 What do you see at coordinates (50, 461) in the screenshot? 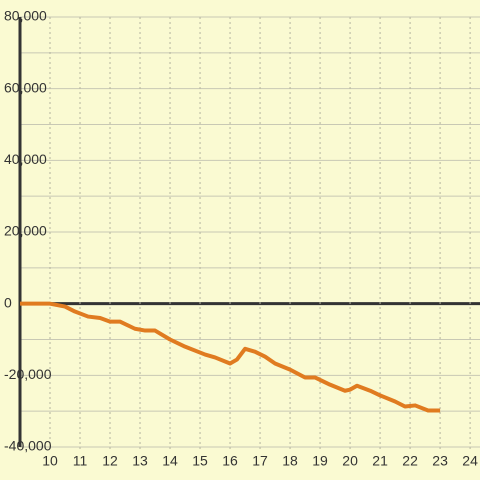
I see `x-tick-label: 10` at bounding box center [50, 461].